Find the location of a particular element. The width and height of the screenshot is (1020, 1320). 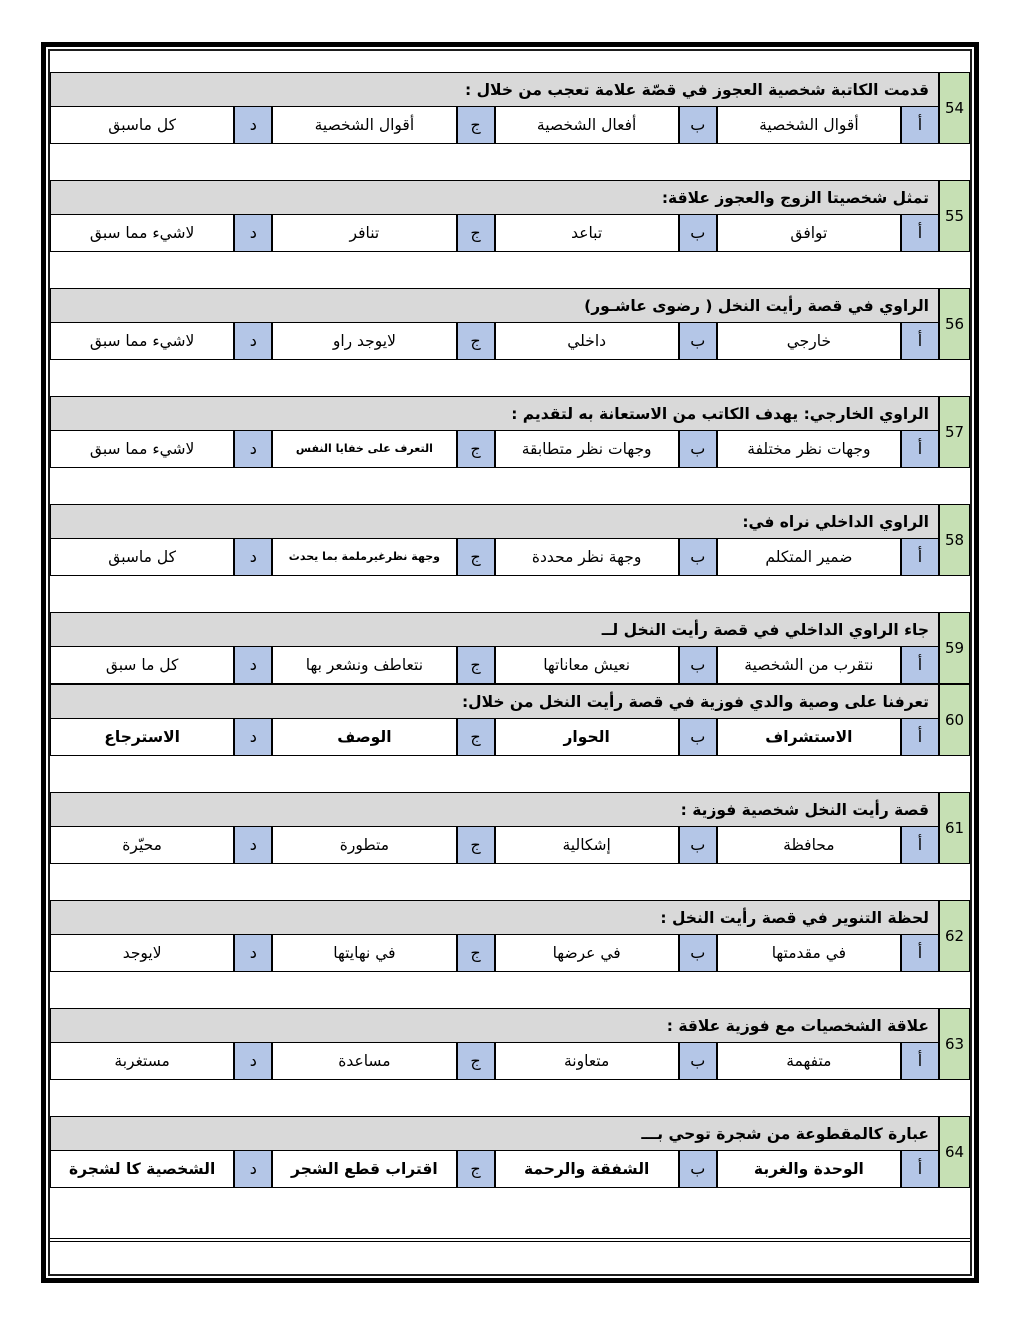

option-text-a: متفهمة is located at coordinates (808, 1060).